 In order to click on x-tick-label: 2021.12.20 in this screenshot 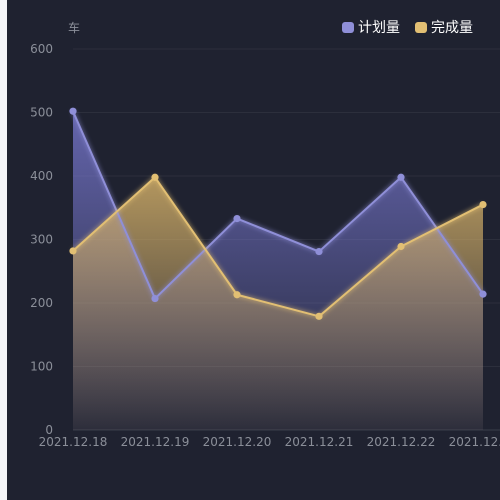, I will do `click(237, 442)`.